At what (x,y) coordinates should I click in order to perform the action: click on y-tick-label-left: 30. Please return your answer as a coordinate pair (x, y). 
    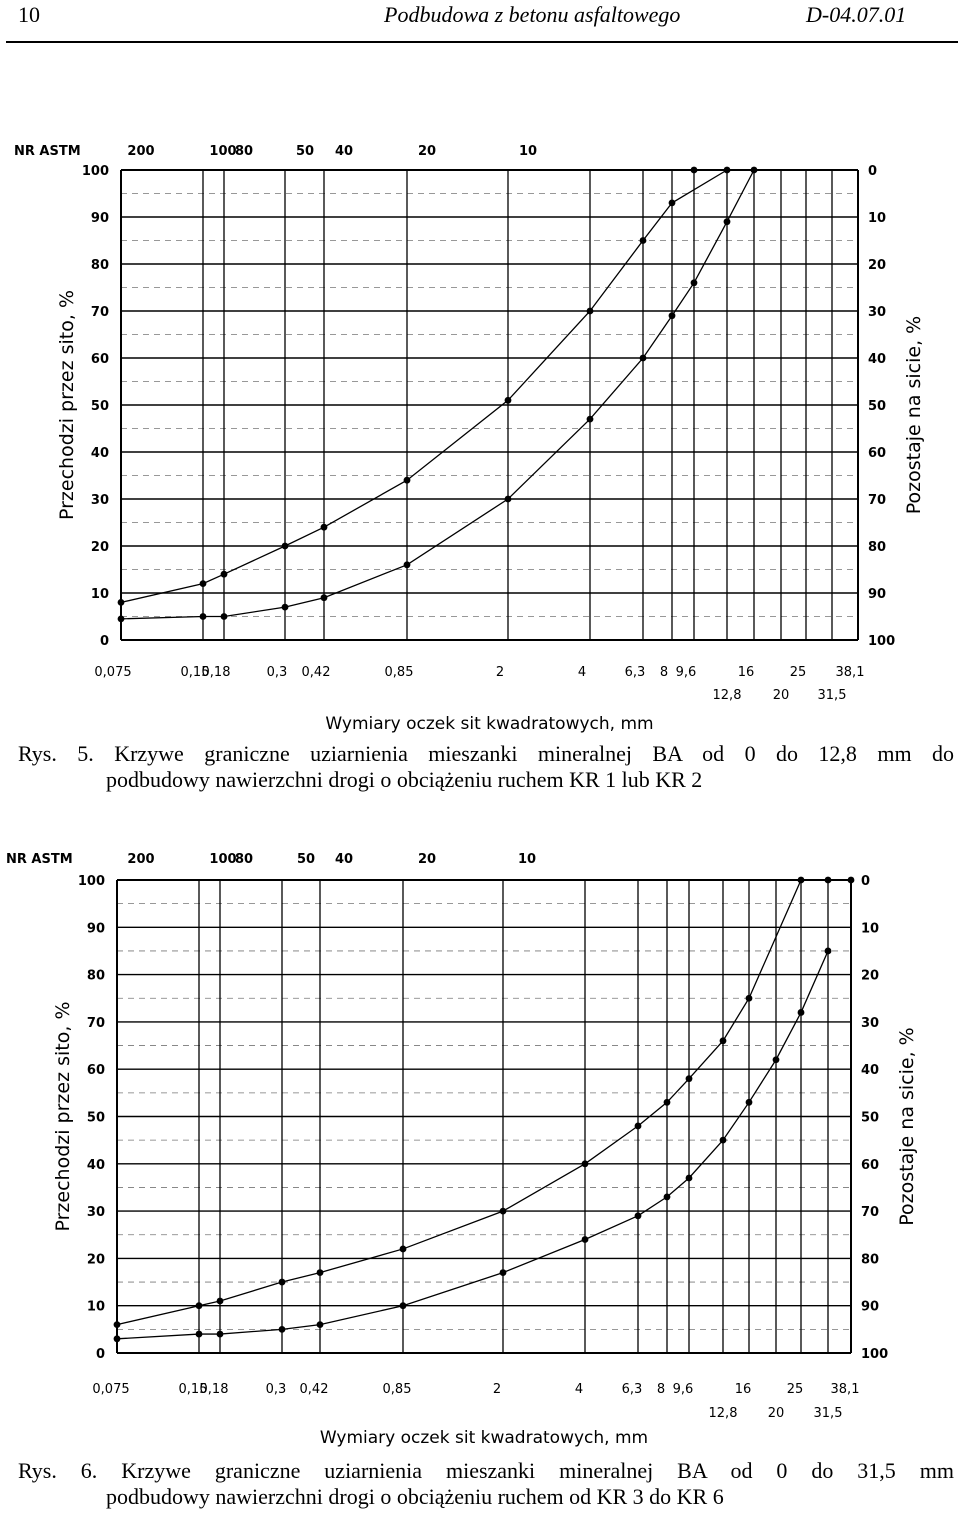
    Looking at the image, I should click on (96, 1212).